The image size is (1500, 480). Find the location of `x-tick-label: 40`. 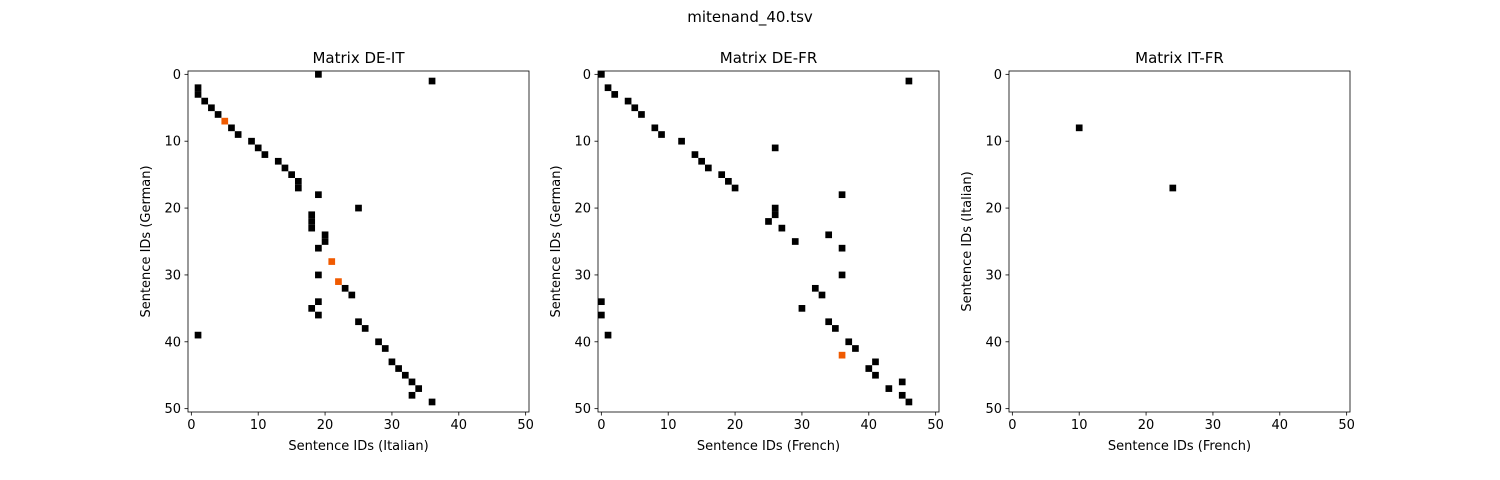

x-tick-label: 40 is located at coordinates (869, 425).